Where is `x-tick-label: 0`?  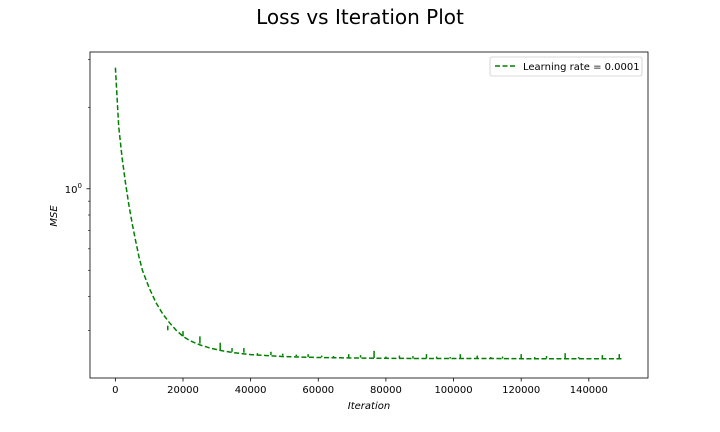 x-tick-label: 0 is located at coordinates (115, 390).